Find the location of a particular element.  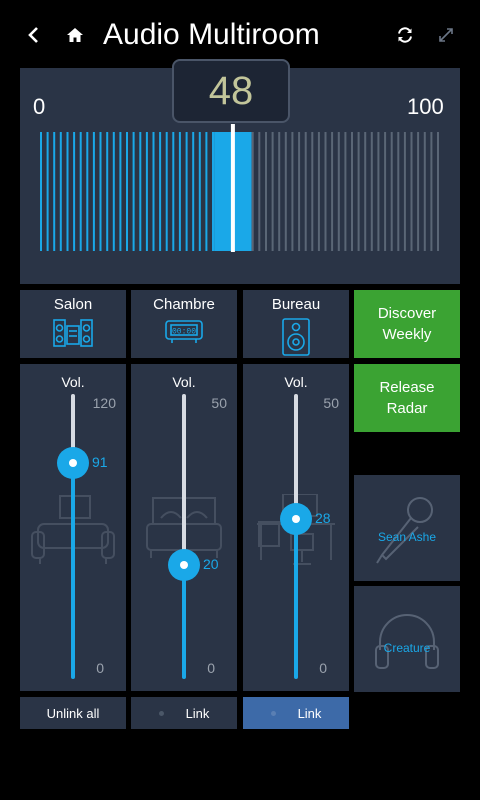

back-icon is located at coordinates (34, 35).